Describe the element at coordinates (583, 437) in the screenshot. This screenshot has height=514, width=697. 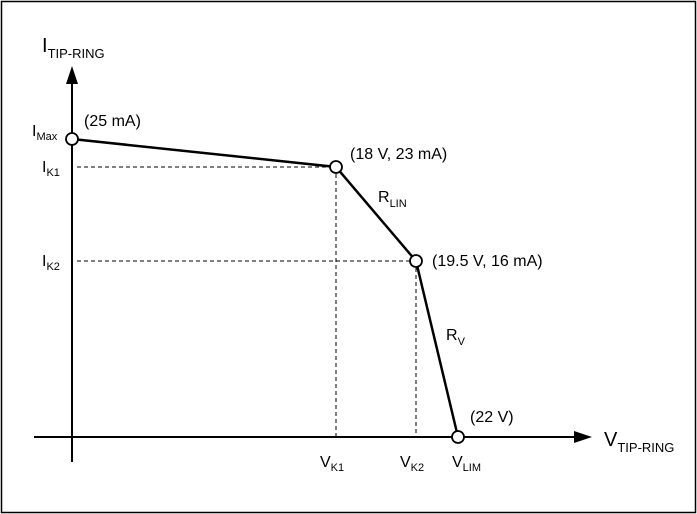
I see `x-axis-arrowhead` at that location.